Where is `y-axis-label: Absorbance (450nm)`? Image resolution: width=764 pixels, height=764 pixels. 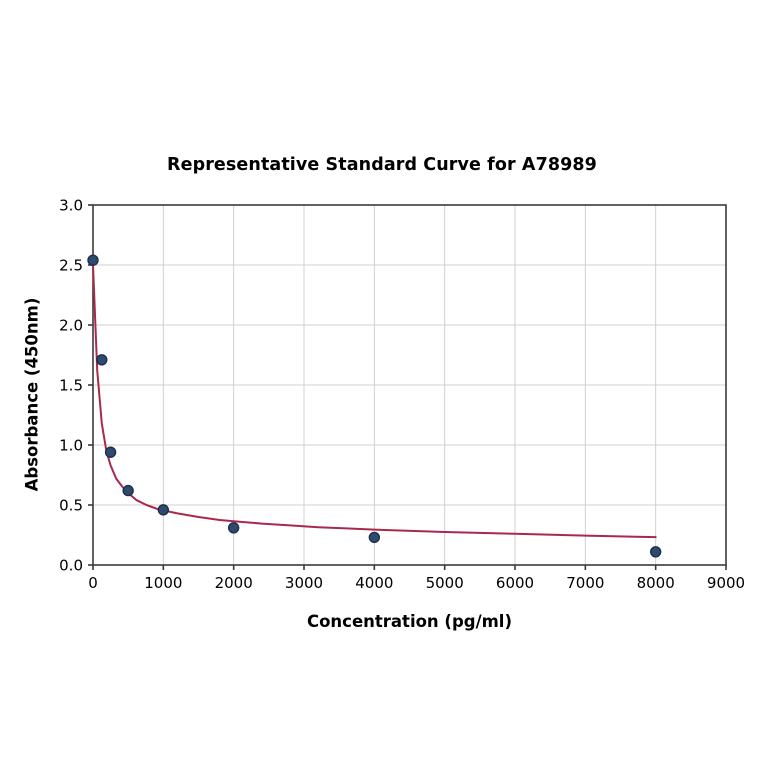
y-axis-label: Absorbance (450nm) is located at coordinates (32, 394).